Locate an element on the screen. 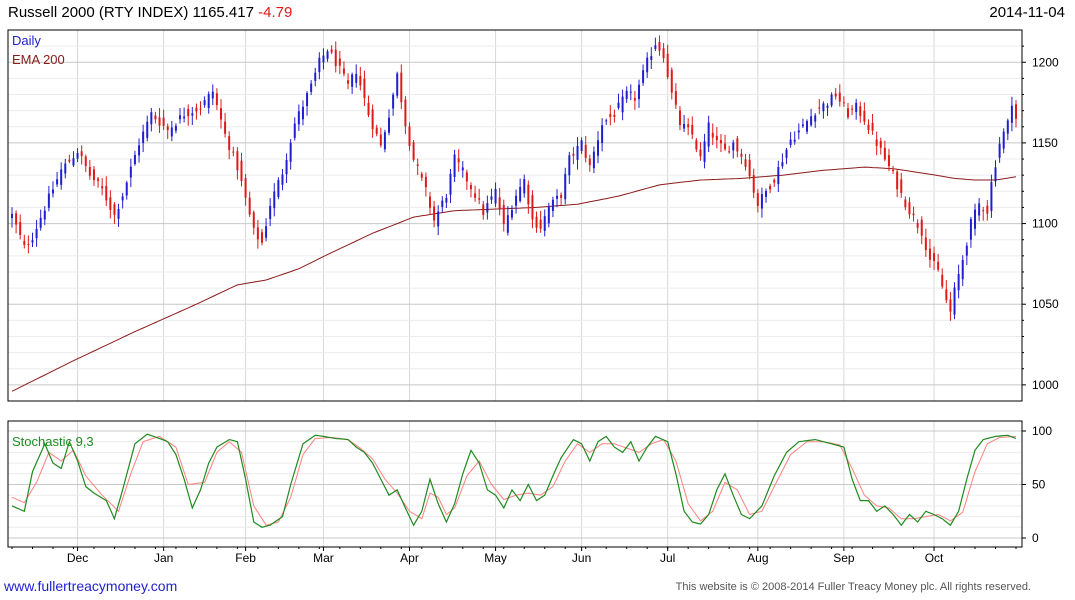 Image resolution: width=1075 pixels, height=600 pixels. x-tick-label: Aug is located at coordinates (757, 558).